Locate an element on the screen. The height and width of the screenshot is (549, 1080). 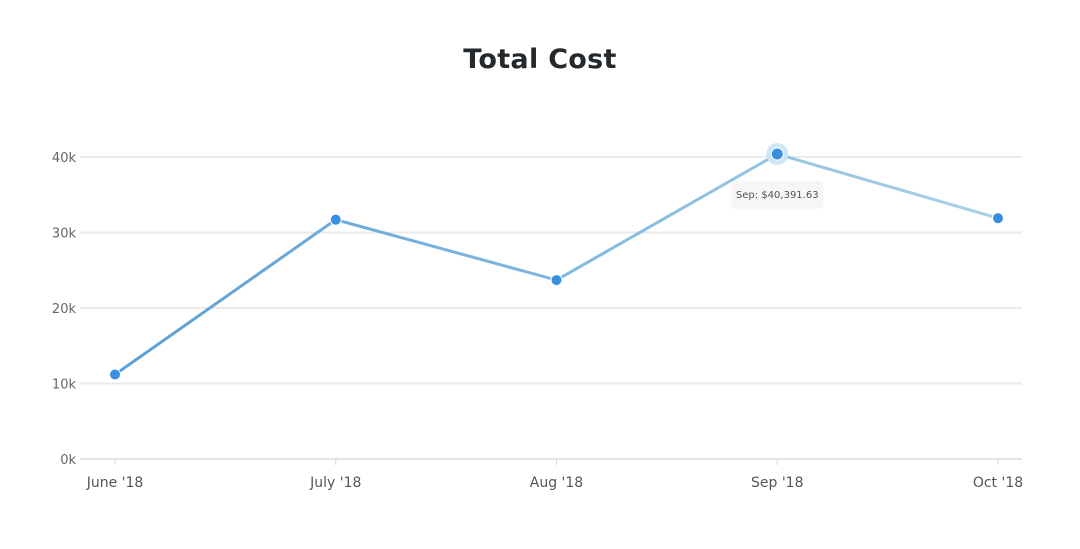
tooltip-box is located at coordinates (777, 194).